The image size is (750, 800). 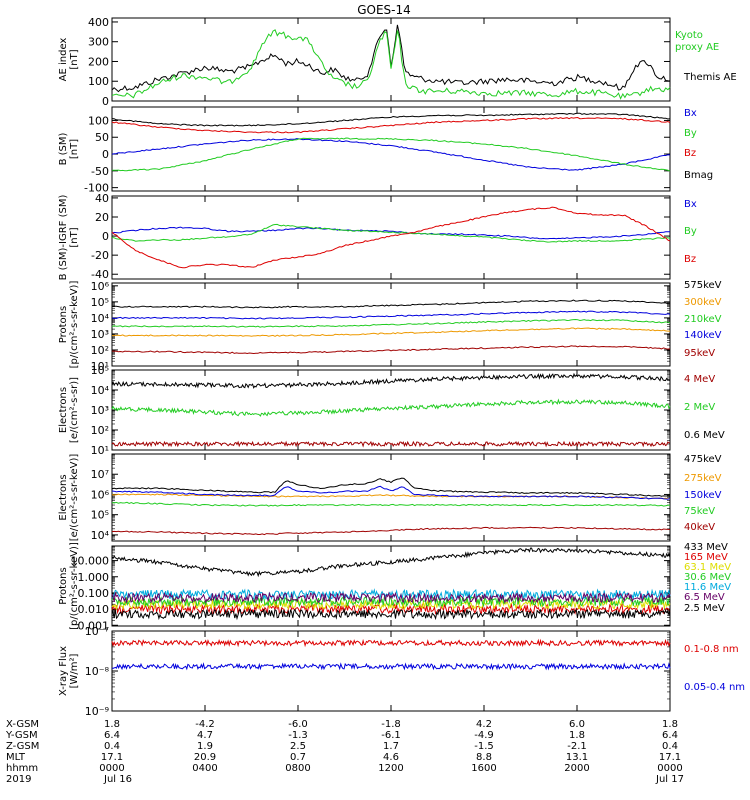 What do you see at coordinates (117, 779) in the screenshot?
I see `x-axis-value: Jul 16` at bounding box center [117, 779].